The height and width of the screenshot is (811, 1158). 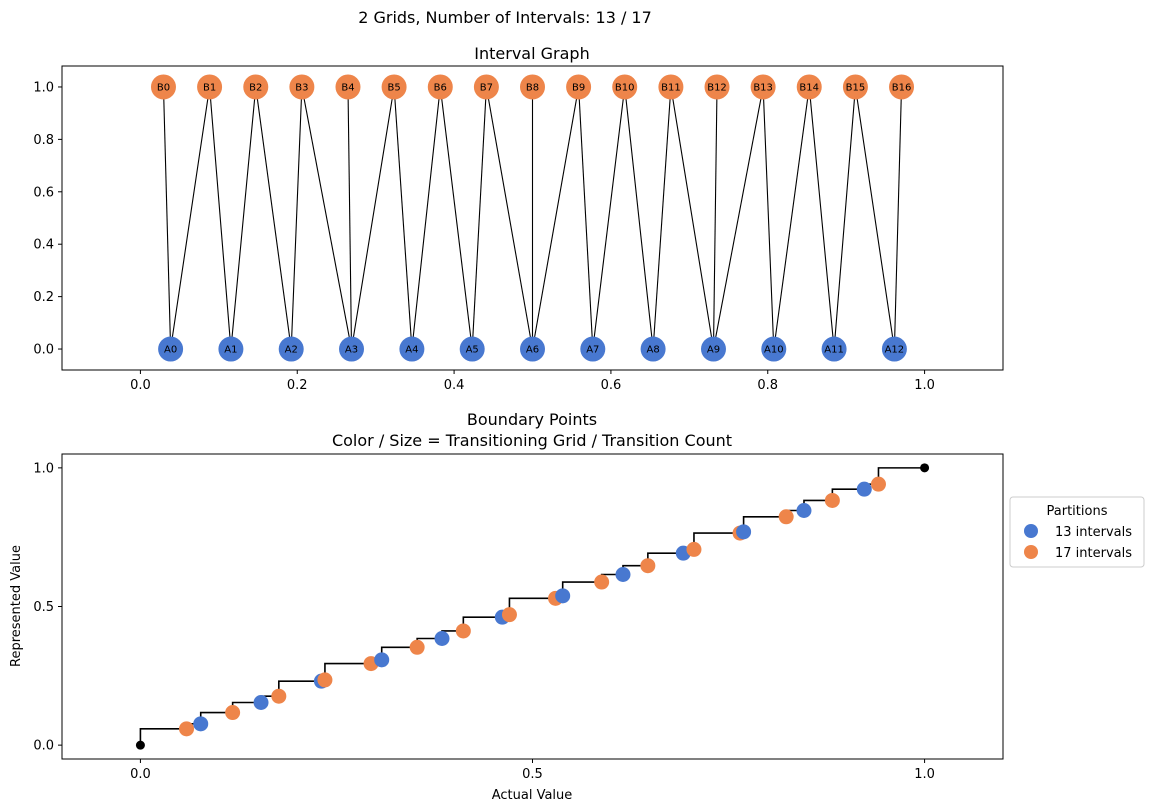 What do you see at coordinates (327, 218) in the screenshot?
I see `edge-a3-b3` at bounding box center [327, 218].